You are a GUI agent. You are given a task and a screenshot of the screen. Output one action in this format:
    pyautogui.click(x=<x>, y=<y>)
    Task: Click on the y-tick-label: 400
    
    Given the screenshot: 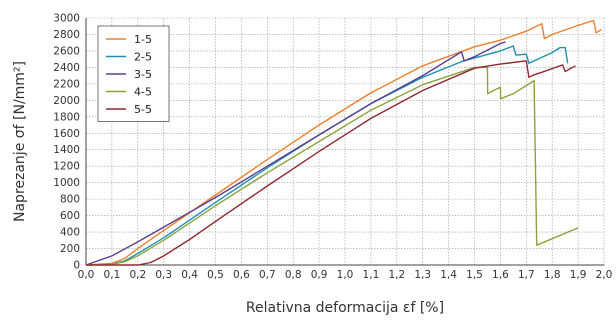 What is the action you would take?
    pyautogui.click(x=70, y=233)
    